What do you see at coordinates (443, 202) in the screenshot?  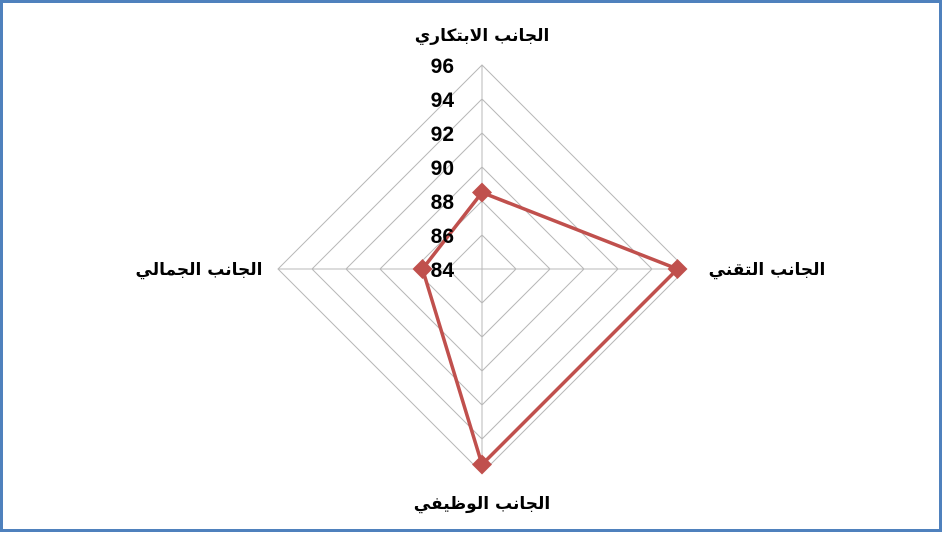 I see `tick-label: 88` at bounding box center [443, 202].